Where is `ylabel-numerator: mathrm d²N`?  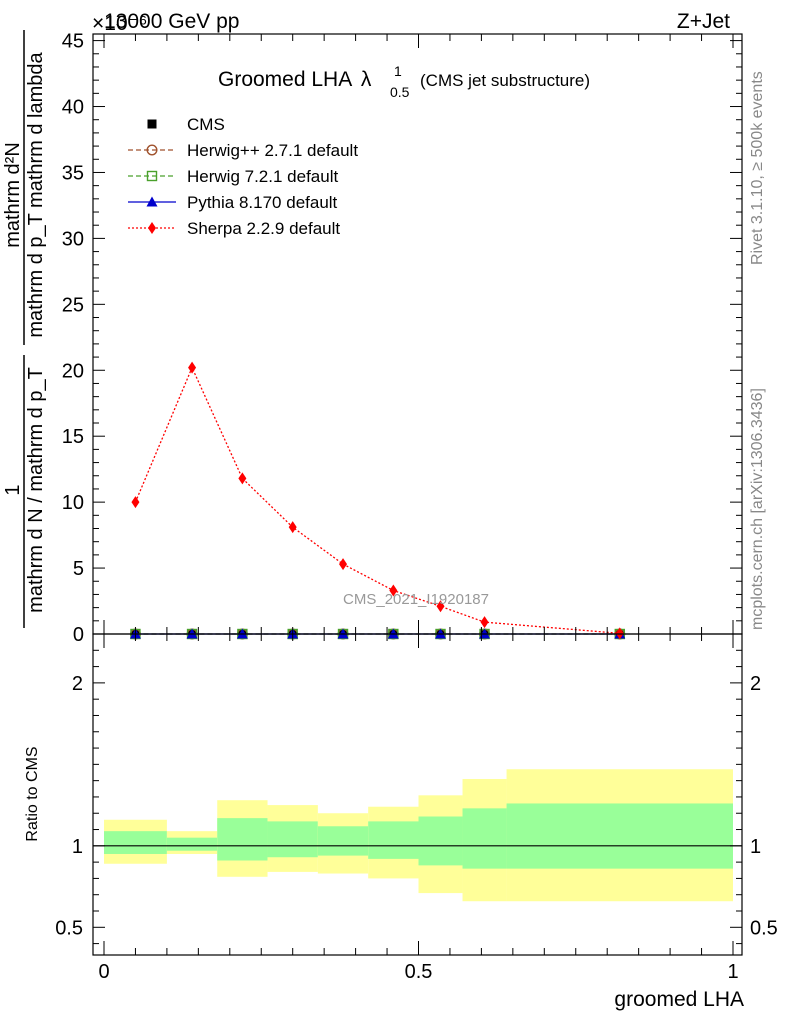 ylabel-numerator: mathrm d²N is located at coordinates (13, 195).